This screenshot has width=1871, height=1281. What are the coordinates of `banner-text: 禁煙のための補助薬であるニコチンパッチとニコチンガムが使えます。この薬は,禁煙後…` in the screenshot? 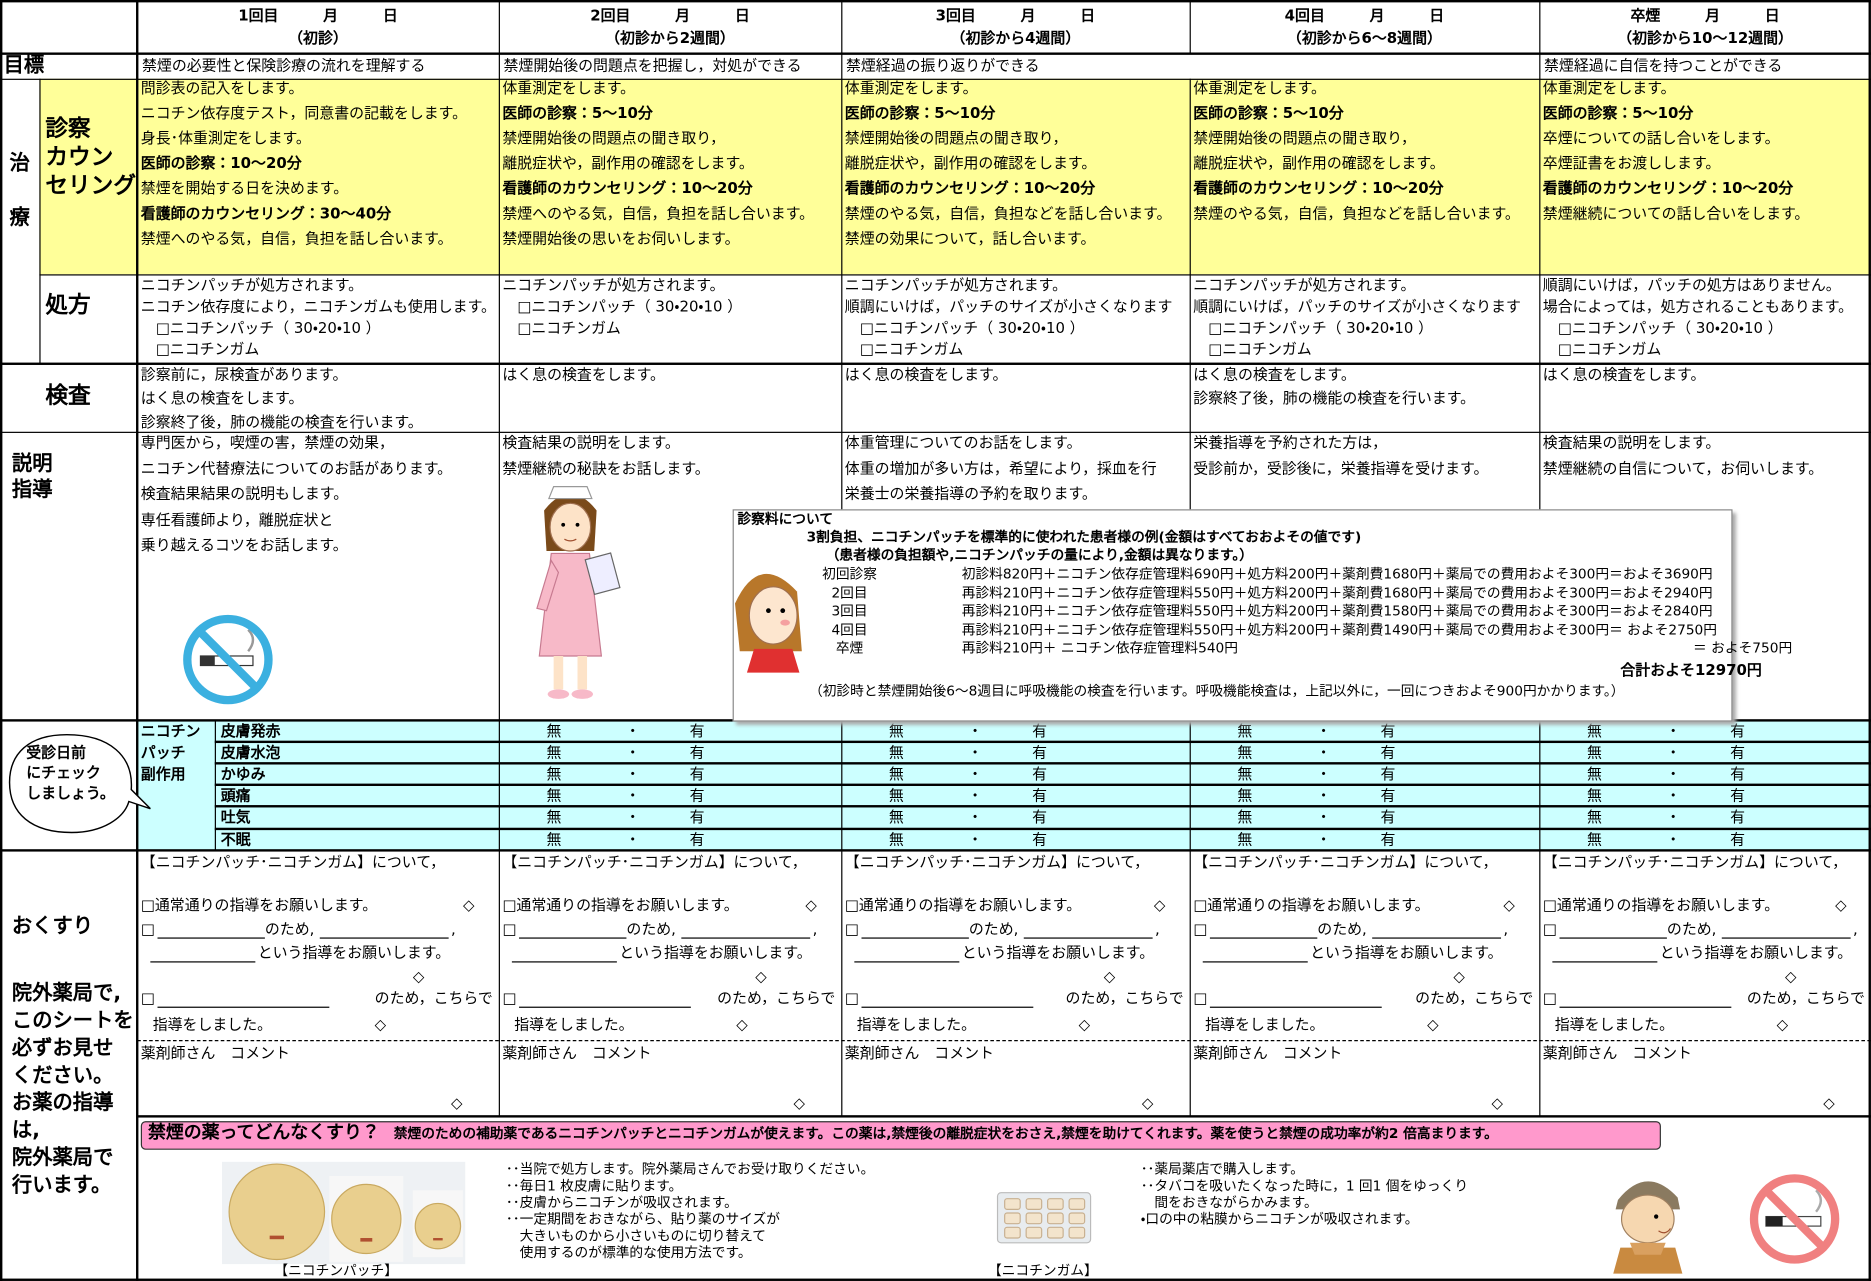 It's located at (945, 1133).